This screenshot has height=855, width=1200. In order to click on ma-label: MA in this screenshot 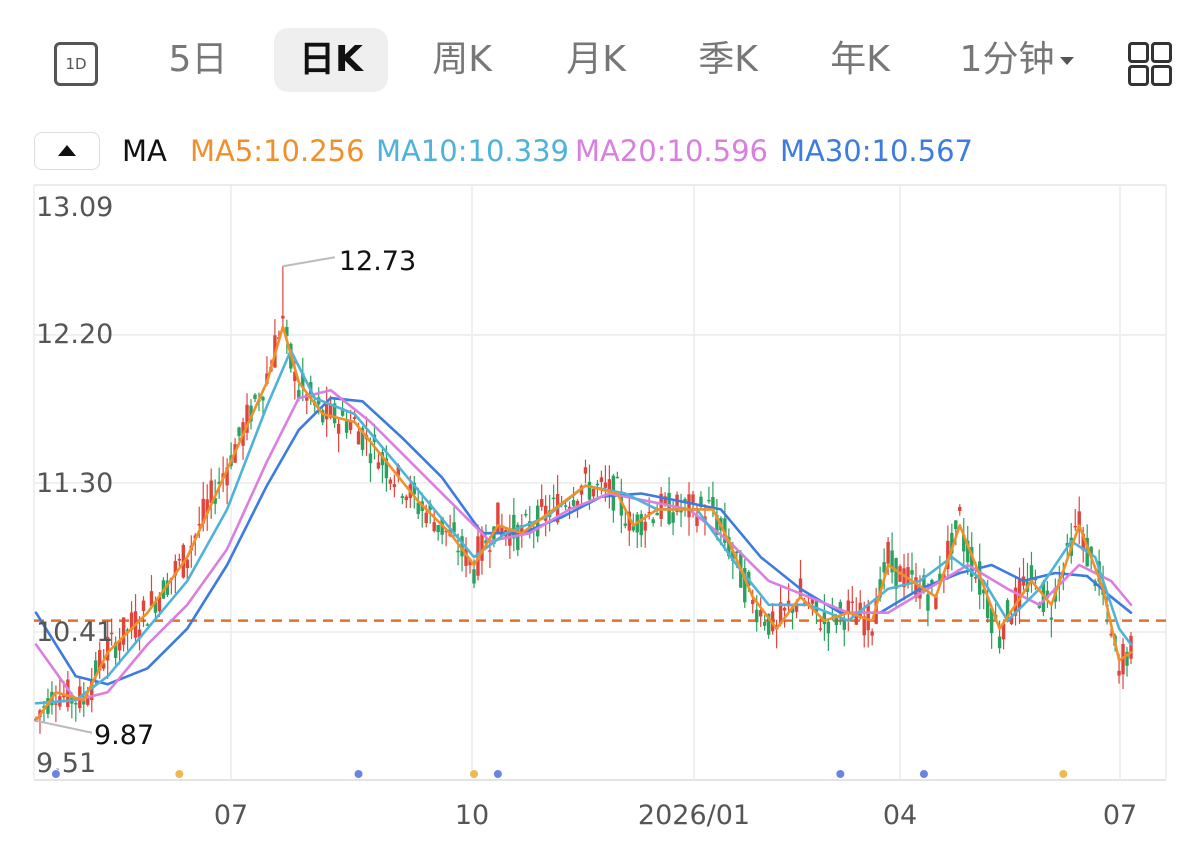, I will do `click(144, 151)`.